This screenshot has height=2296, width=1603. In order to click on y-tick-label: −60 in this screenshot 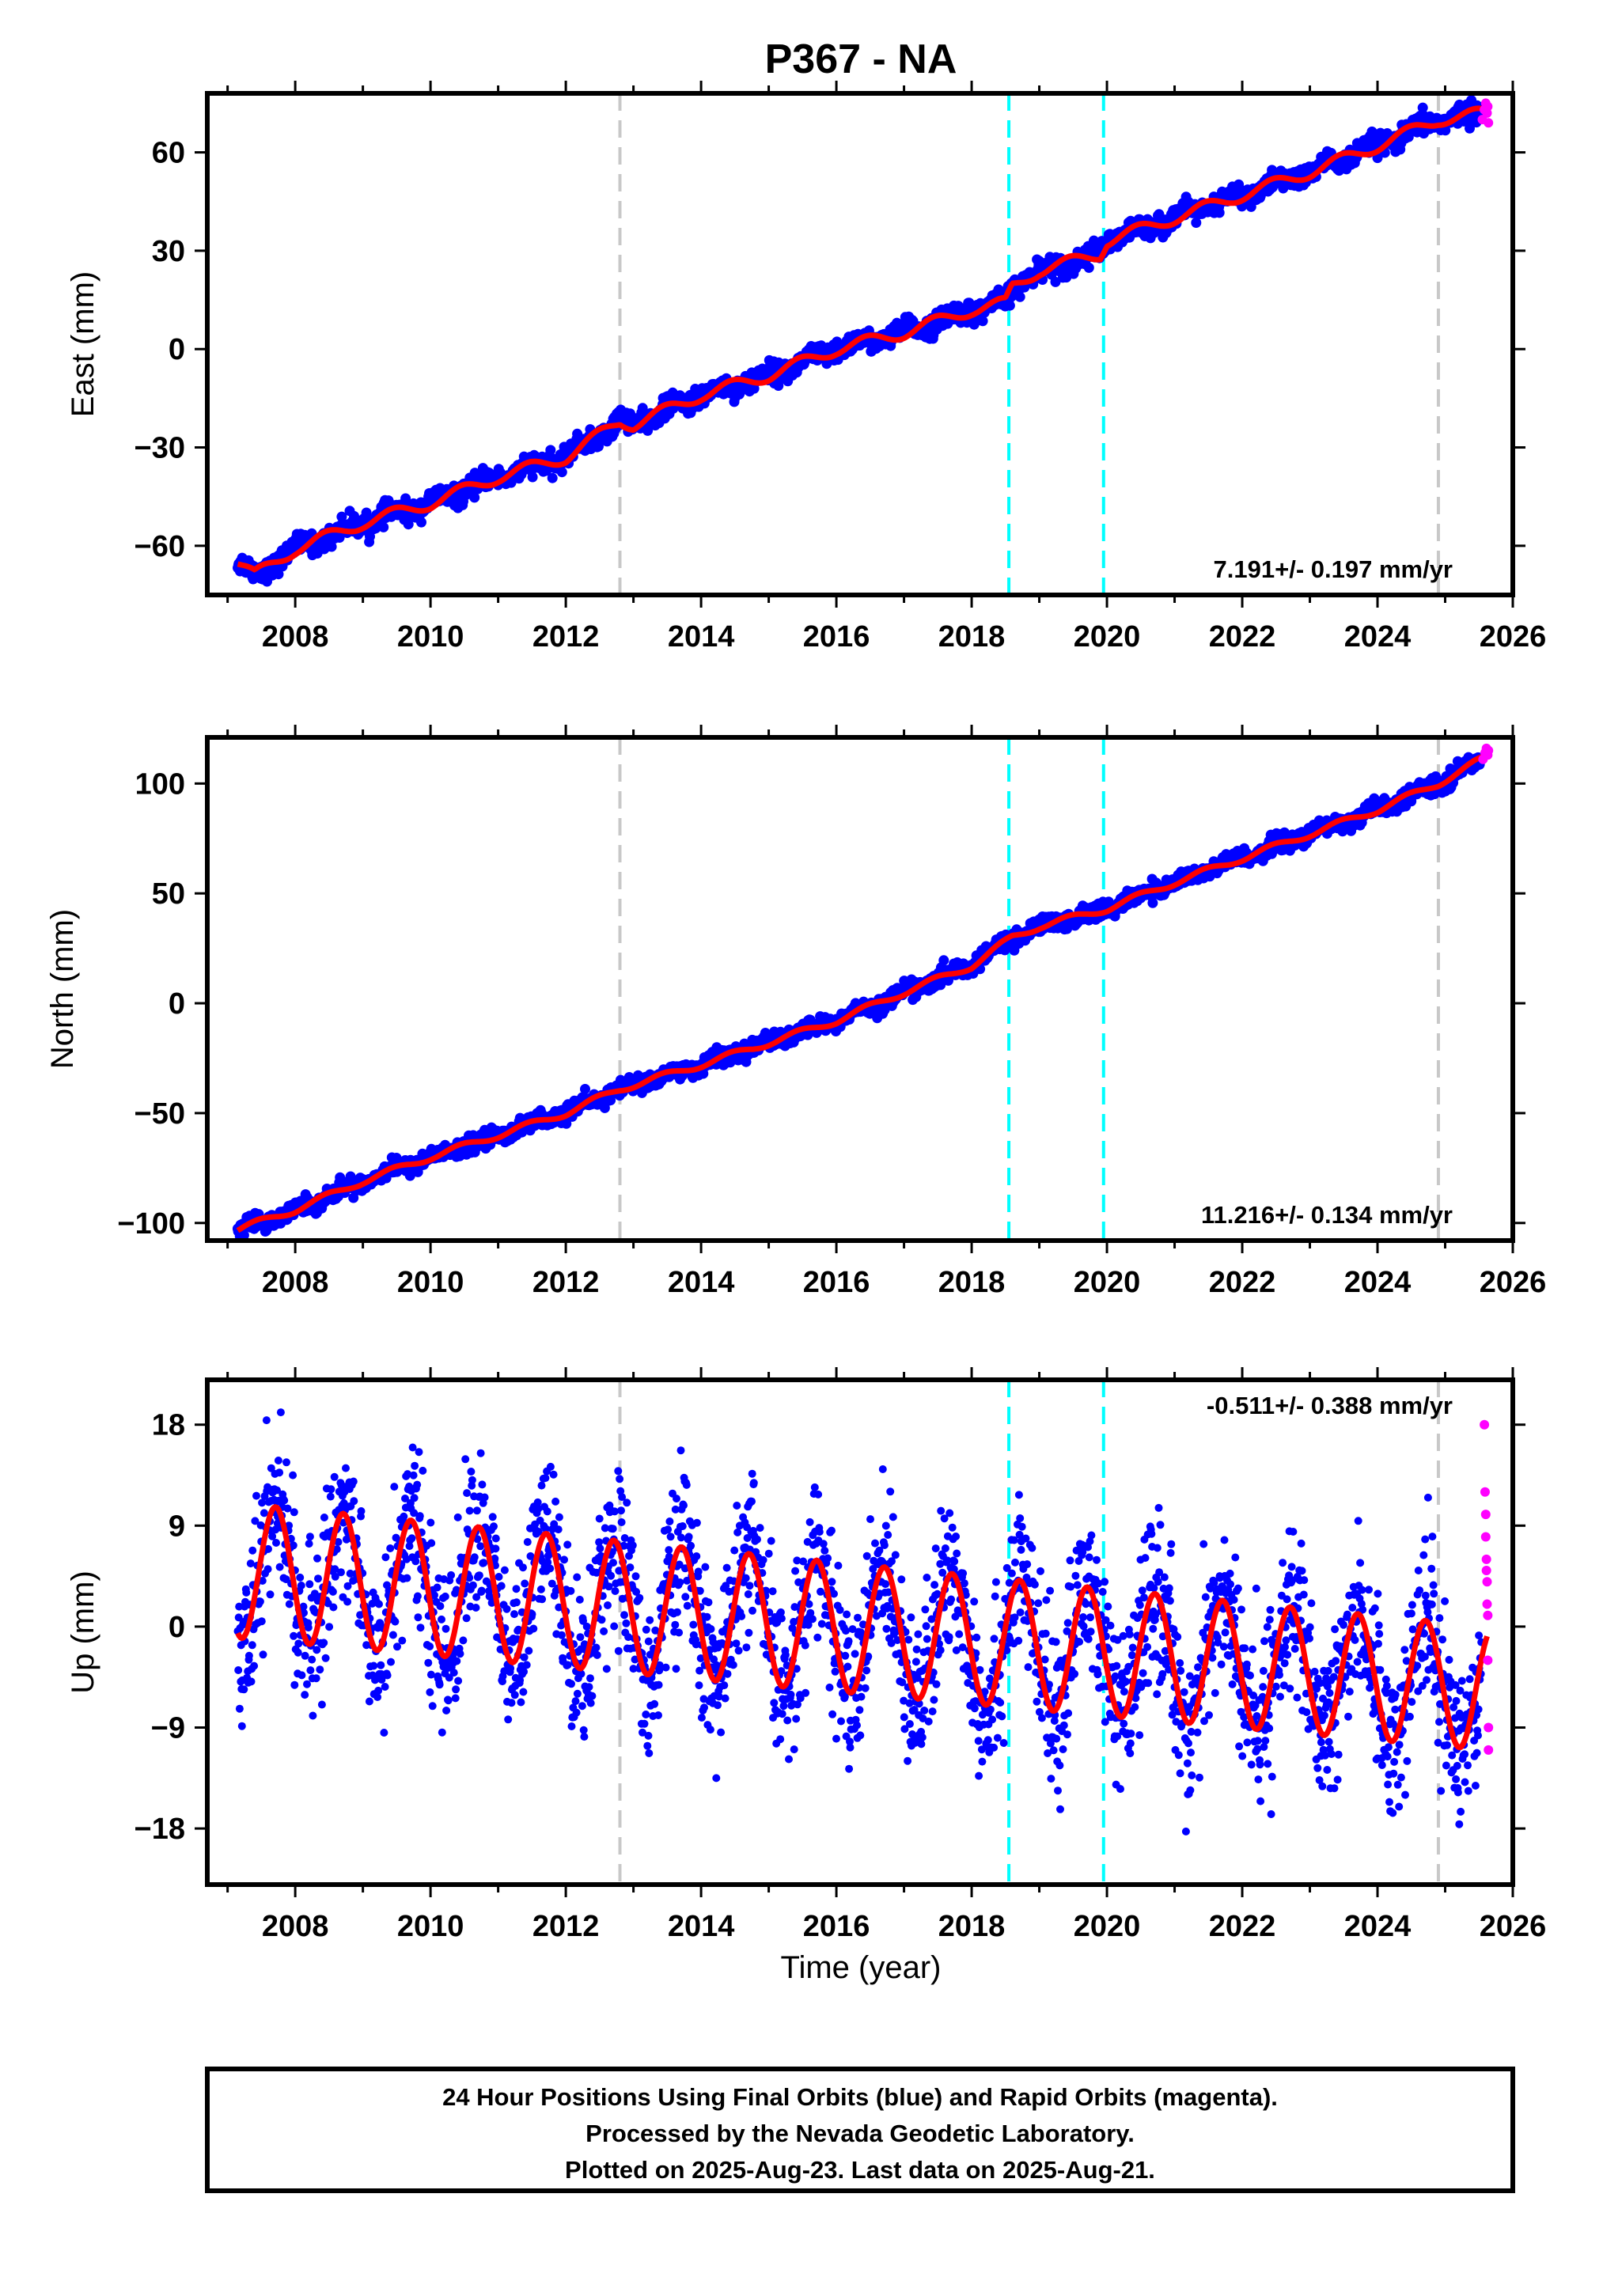, I will do `click(160, 546)`.